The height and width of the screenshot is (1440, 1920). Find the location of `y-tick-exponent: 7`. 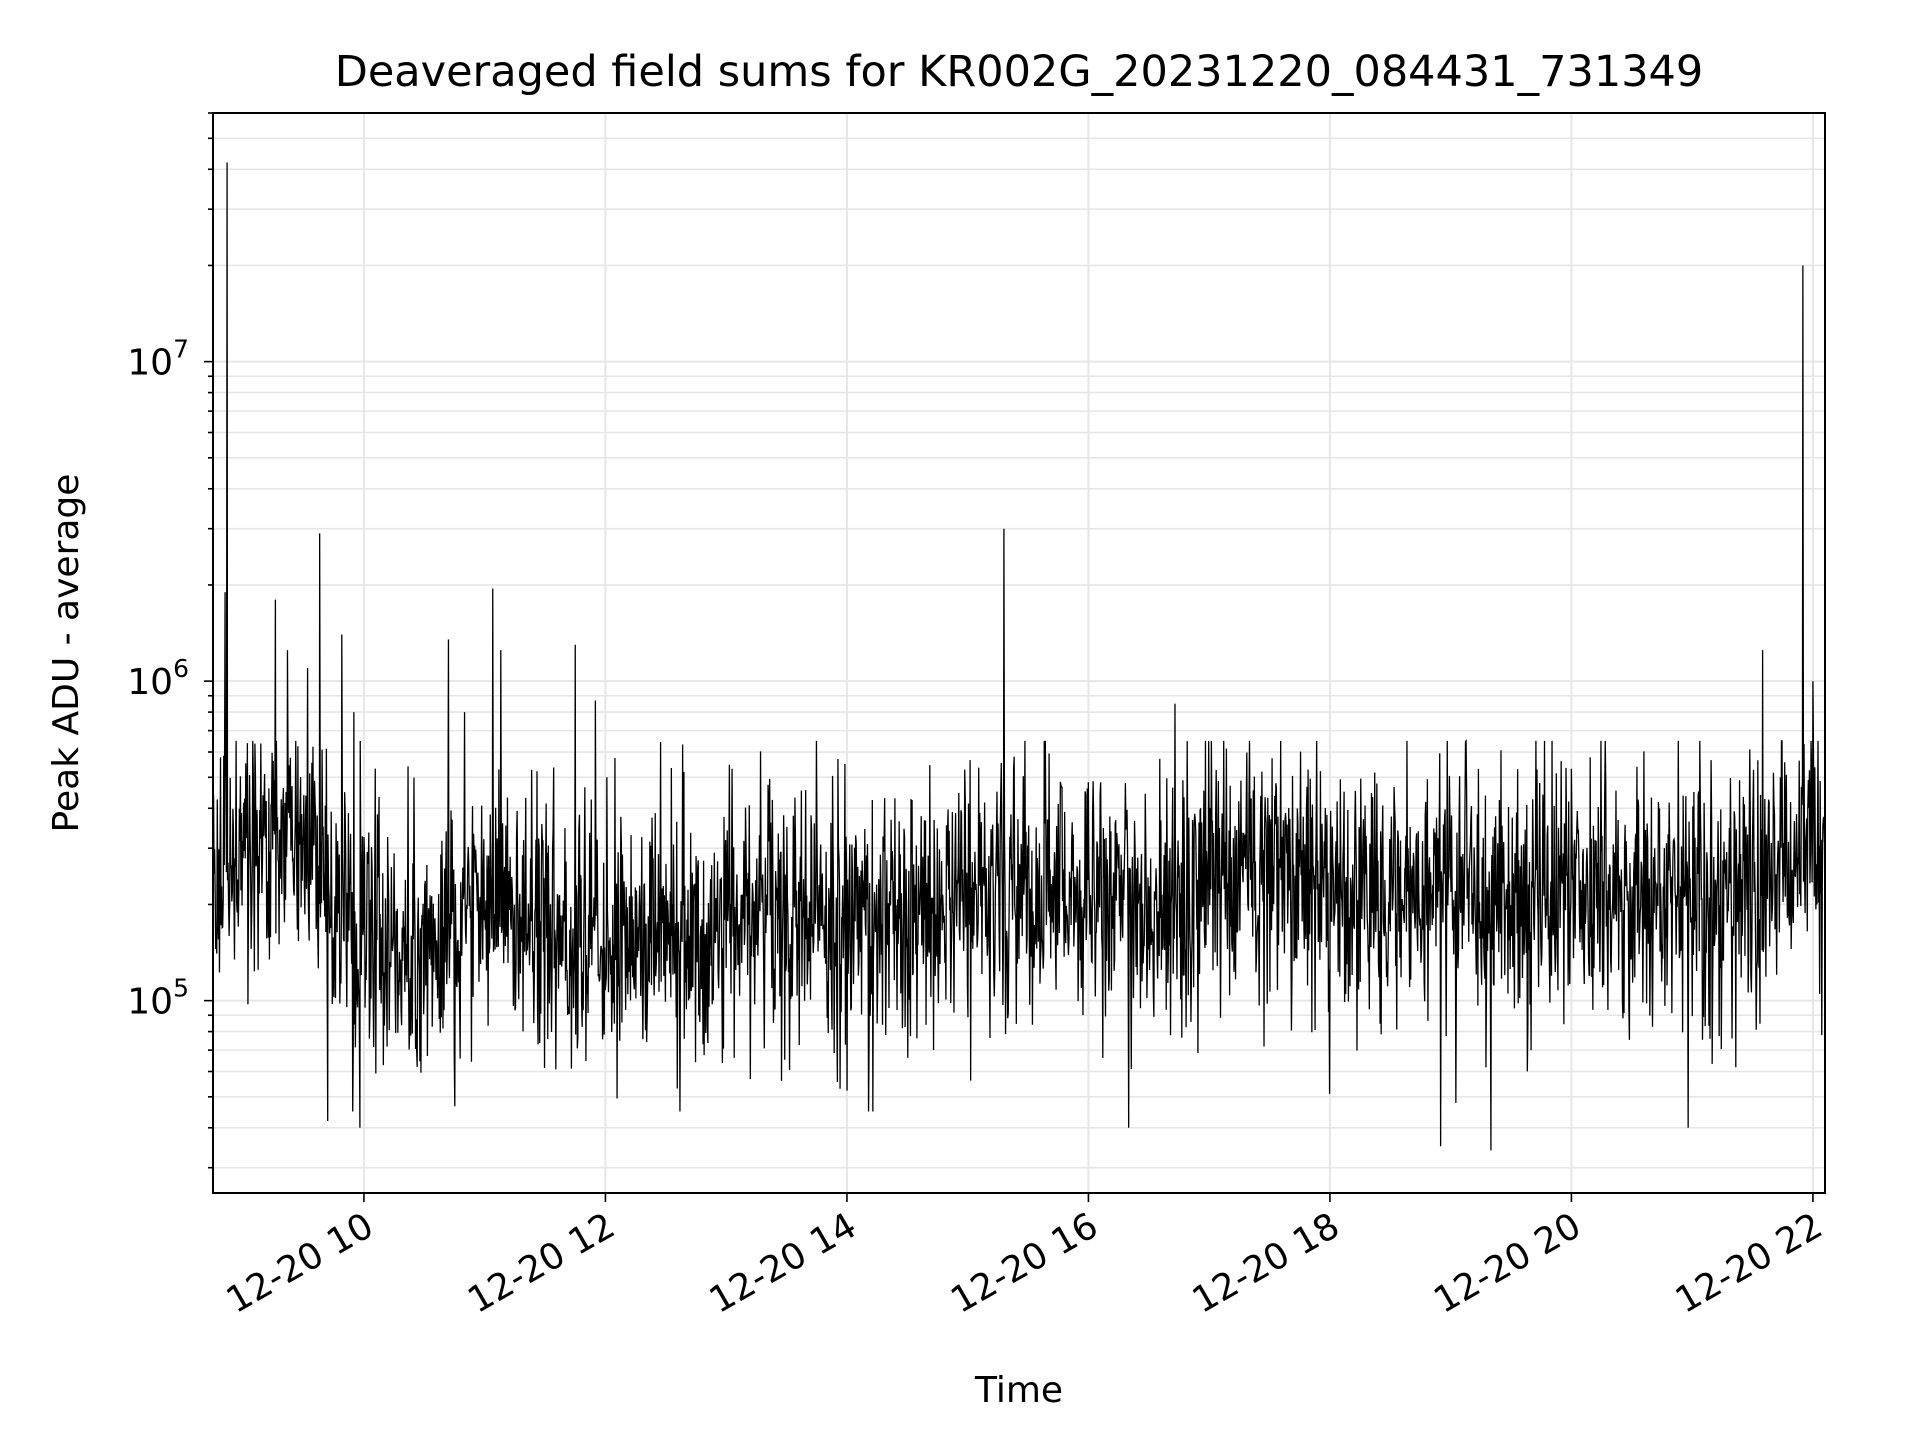

y-tick-exponent: 7 is located at coordinates (181, 349).